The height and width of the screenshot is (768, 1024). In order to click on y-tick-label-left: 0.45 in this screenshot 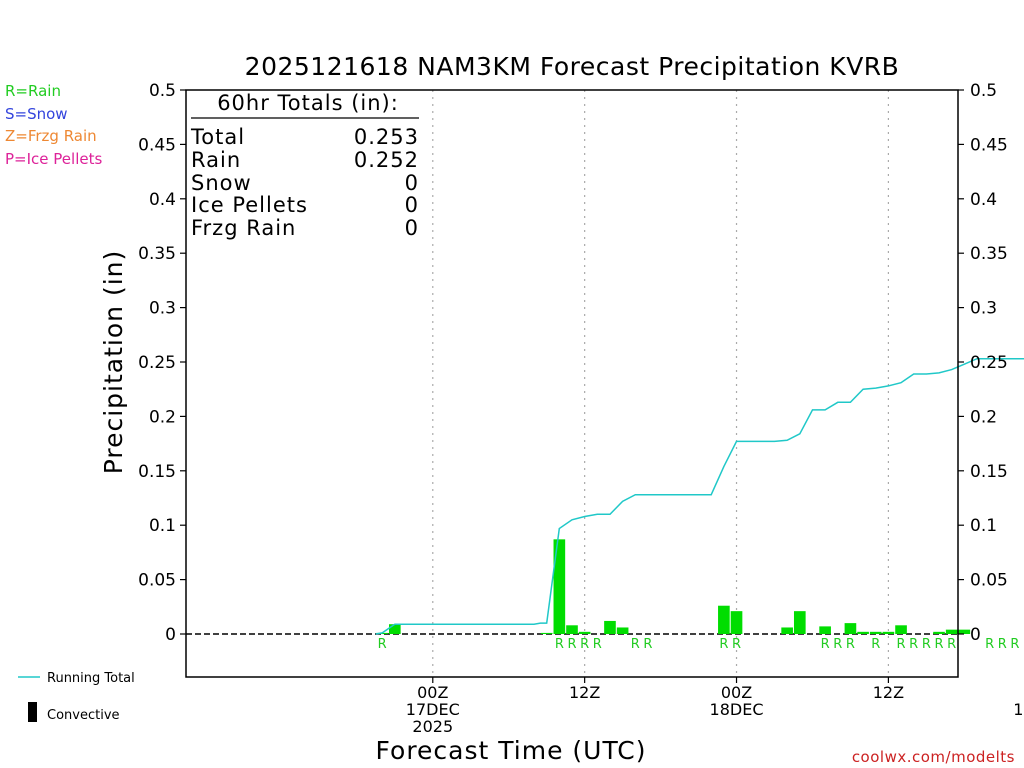, I will do `click(157, 145)`.